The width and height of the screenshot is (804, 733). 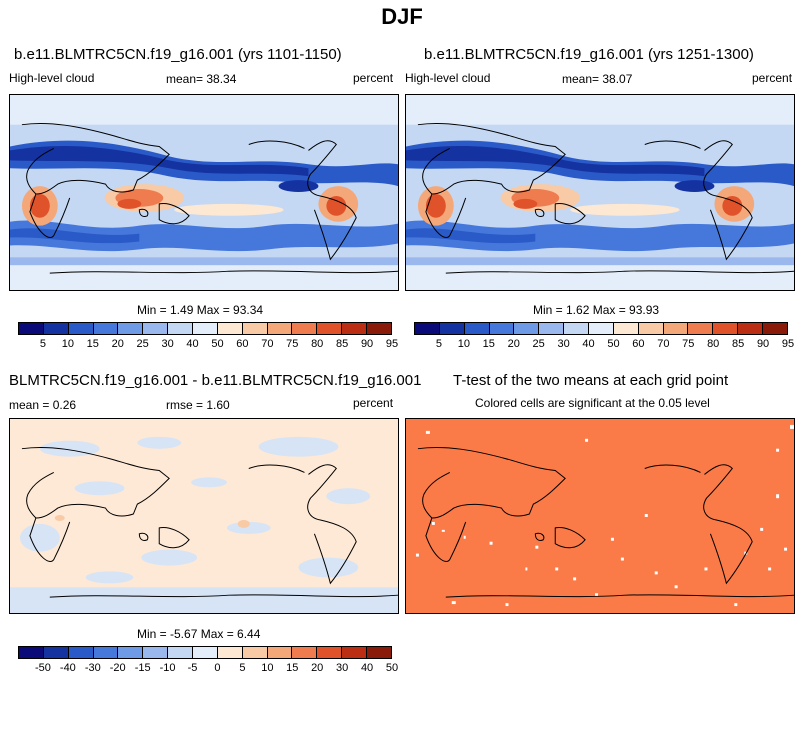 I want to click on colorbar-tick-label: 25, so click(x=538, y=344).